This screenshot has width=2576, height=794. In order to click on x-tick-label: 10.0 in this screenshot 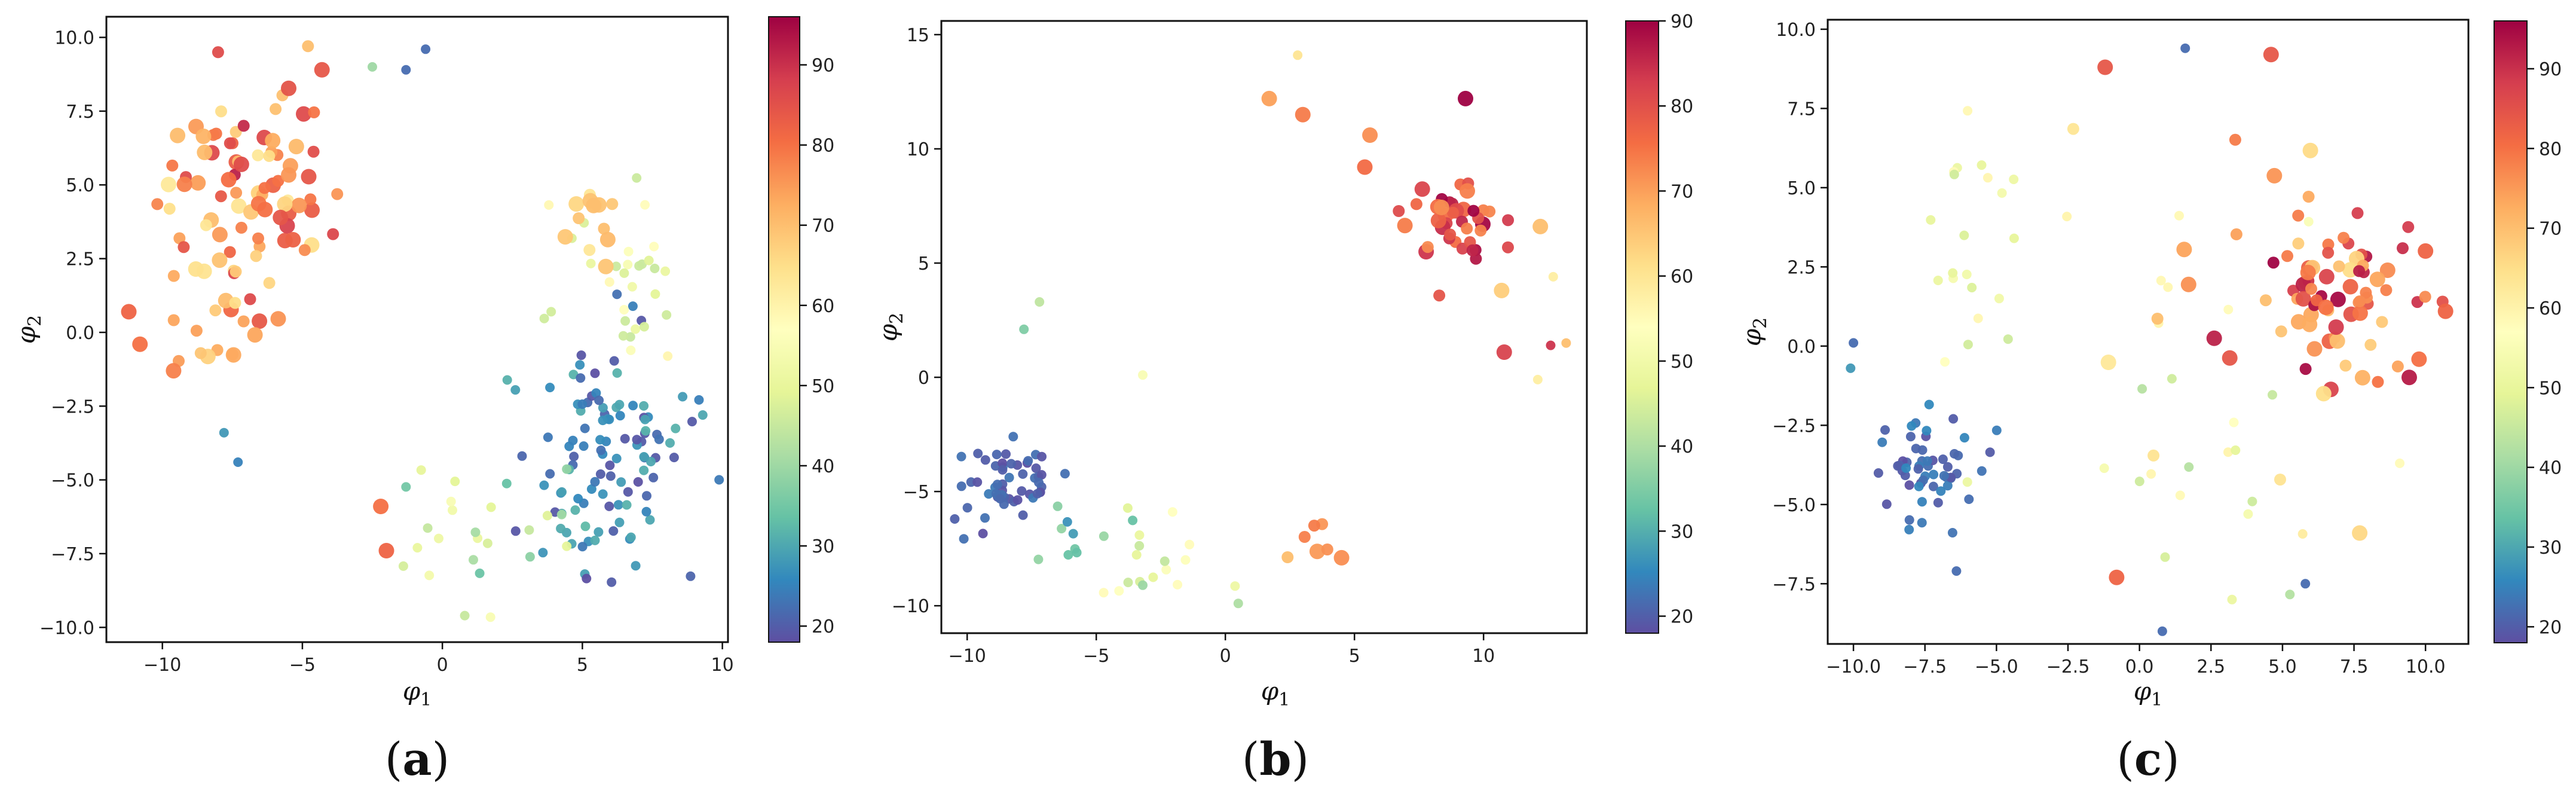, I will do `click(2426, 666)`.